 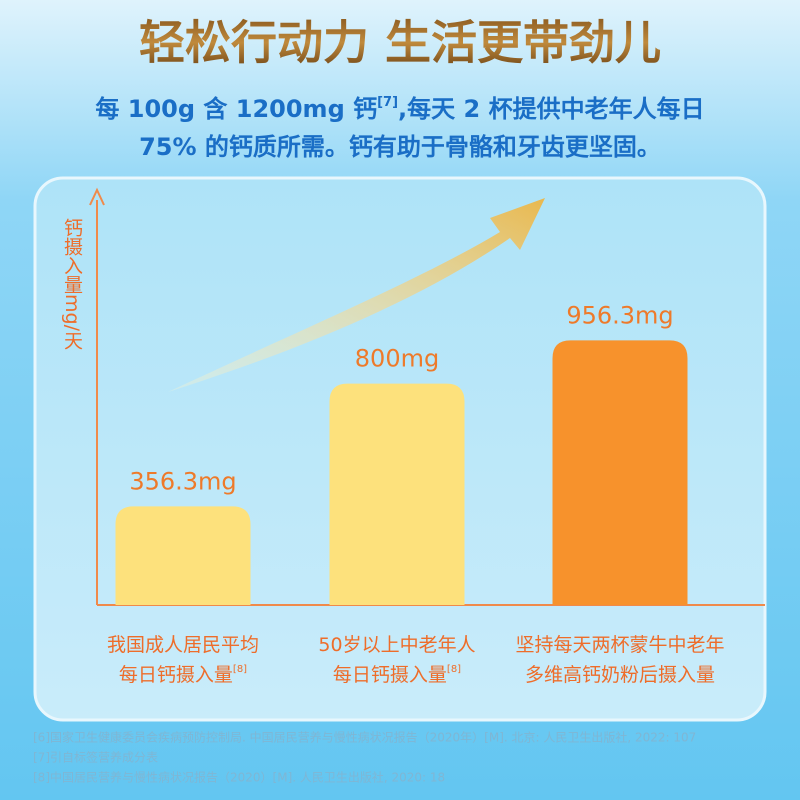 I want to click on trend-arrow, so click(x=356, y=295).